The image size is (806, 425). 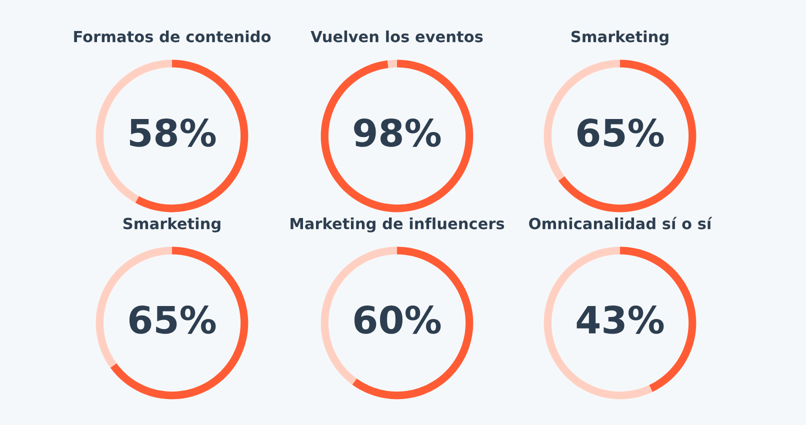 I want to click on chart-title: Marketing de influencers, so click(x=397, y=225).